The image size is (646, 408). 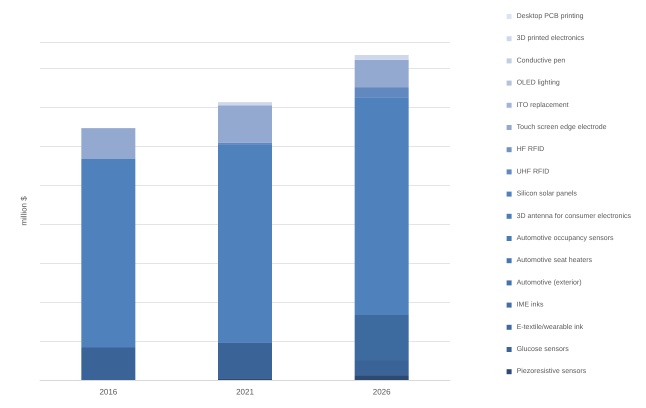 I want to click on y-axis-title: million $, so click(x=24, y=211).